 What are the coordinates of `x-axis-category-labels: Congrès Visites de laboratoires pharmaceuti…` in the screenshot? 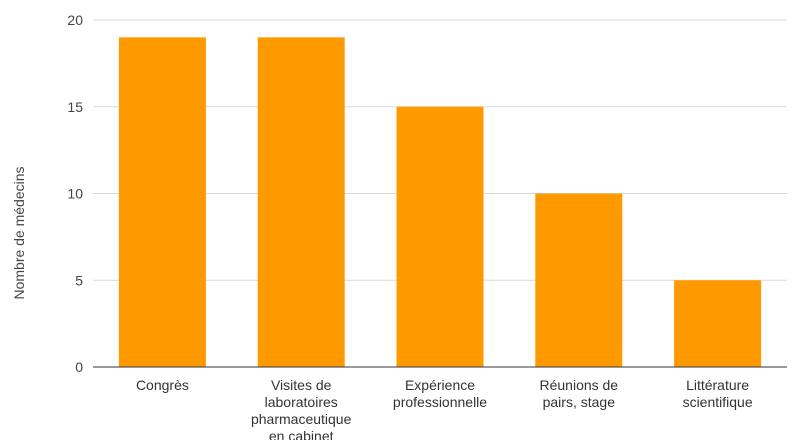 It's located at (444, 408).